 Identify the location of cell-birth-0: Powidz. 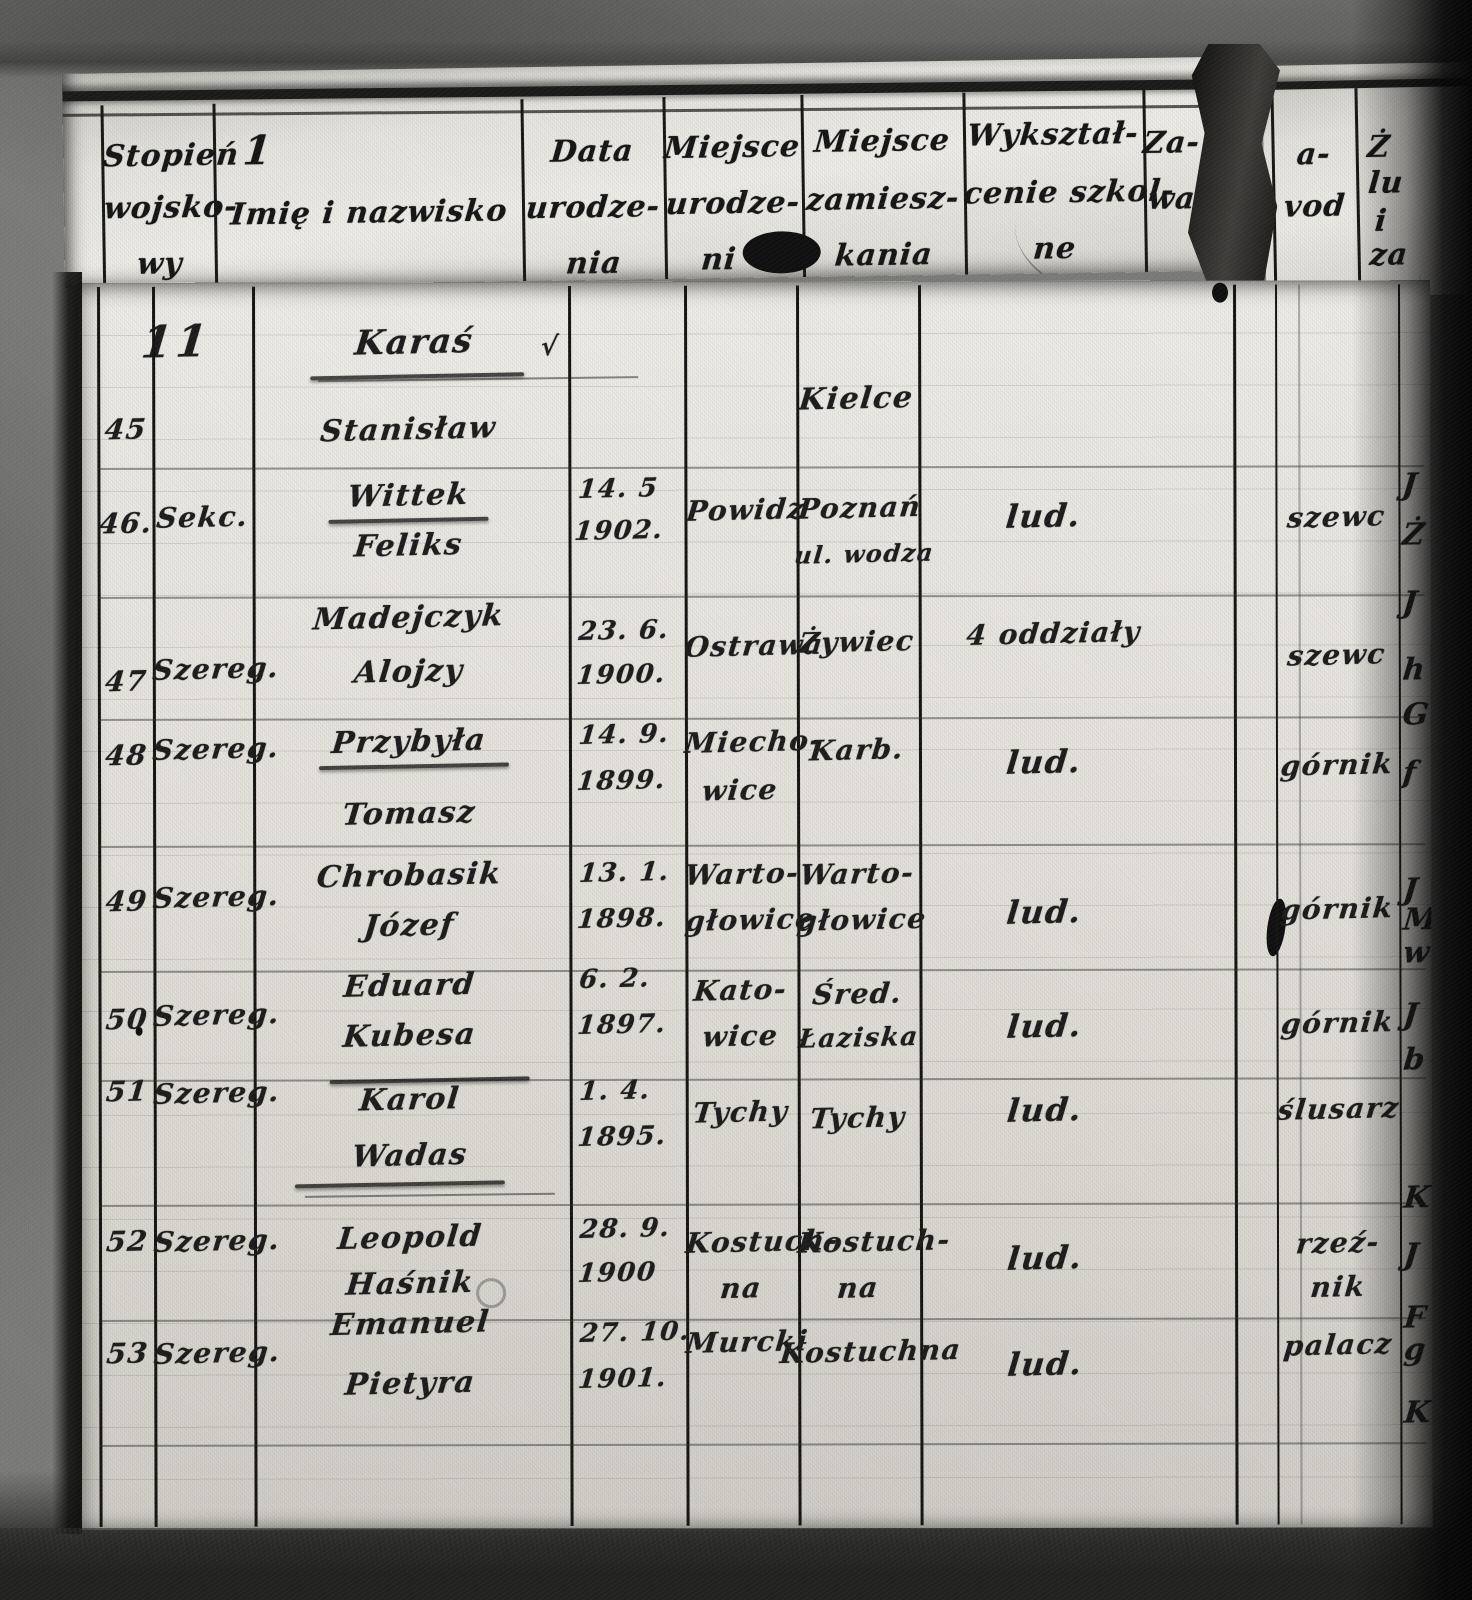
(745, 510).